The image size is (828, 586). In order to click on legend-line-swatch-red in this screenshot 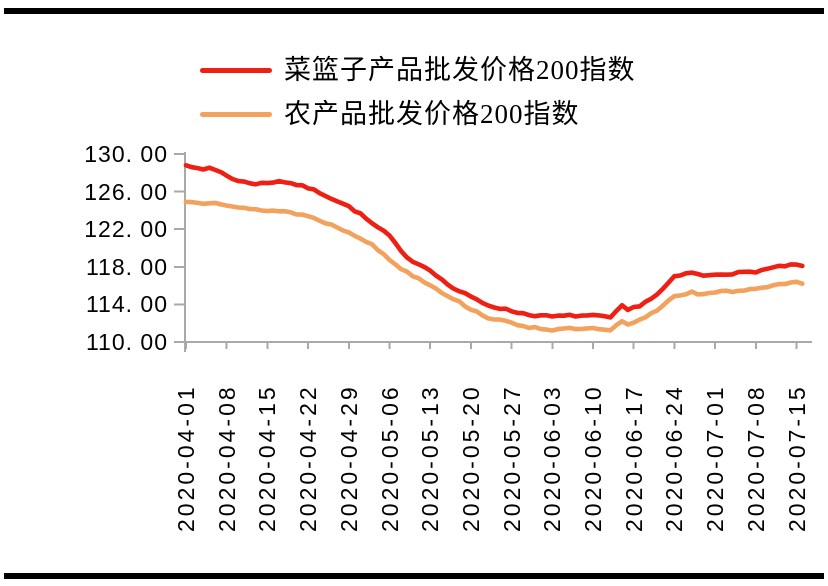, I will do `click(236, 70)`.